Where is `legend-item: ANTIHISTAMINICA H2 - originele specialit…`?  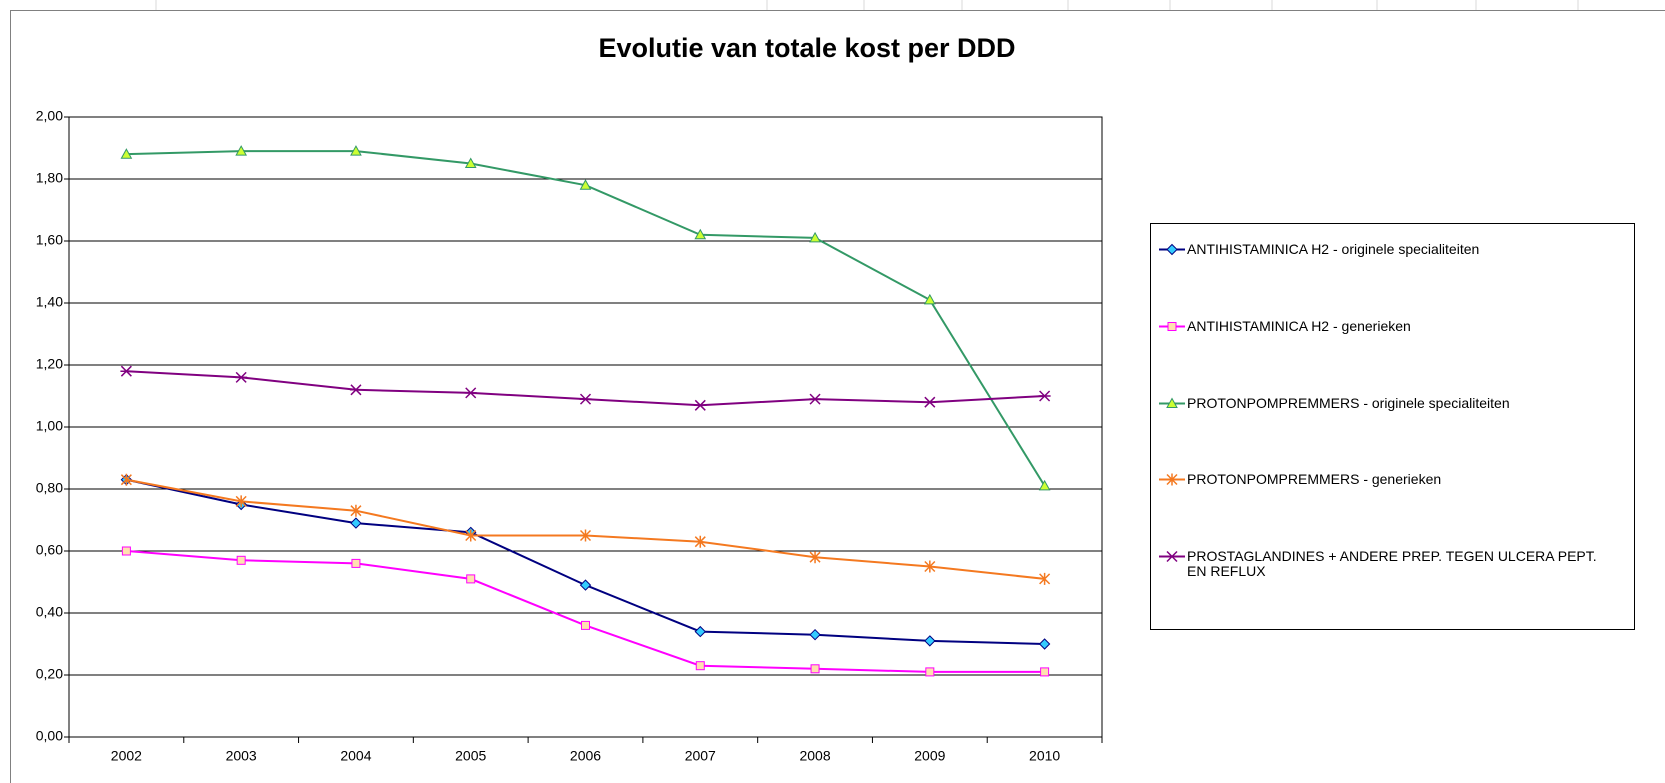
legend-item: ANTIHISTAMINICA H2 - originele specialit… is located at coordinates (1318, 249).